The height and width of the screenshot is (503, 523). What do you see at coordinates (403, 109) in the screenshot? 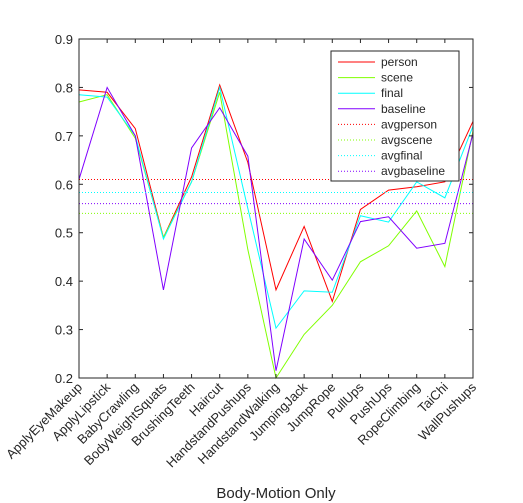
I see `legend-label-baseline: baseline` at bounding box center [403, 109].